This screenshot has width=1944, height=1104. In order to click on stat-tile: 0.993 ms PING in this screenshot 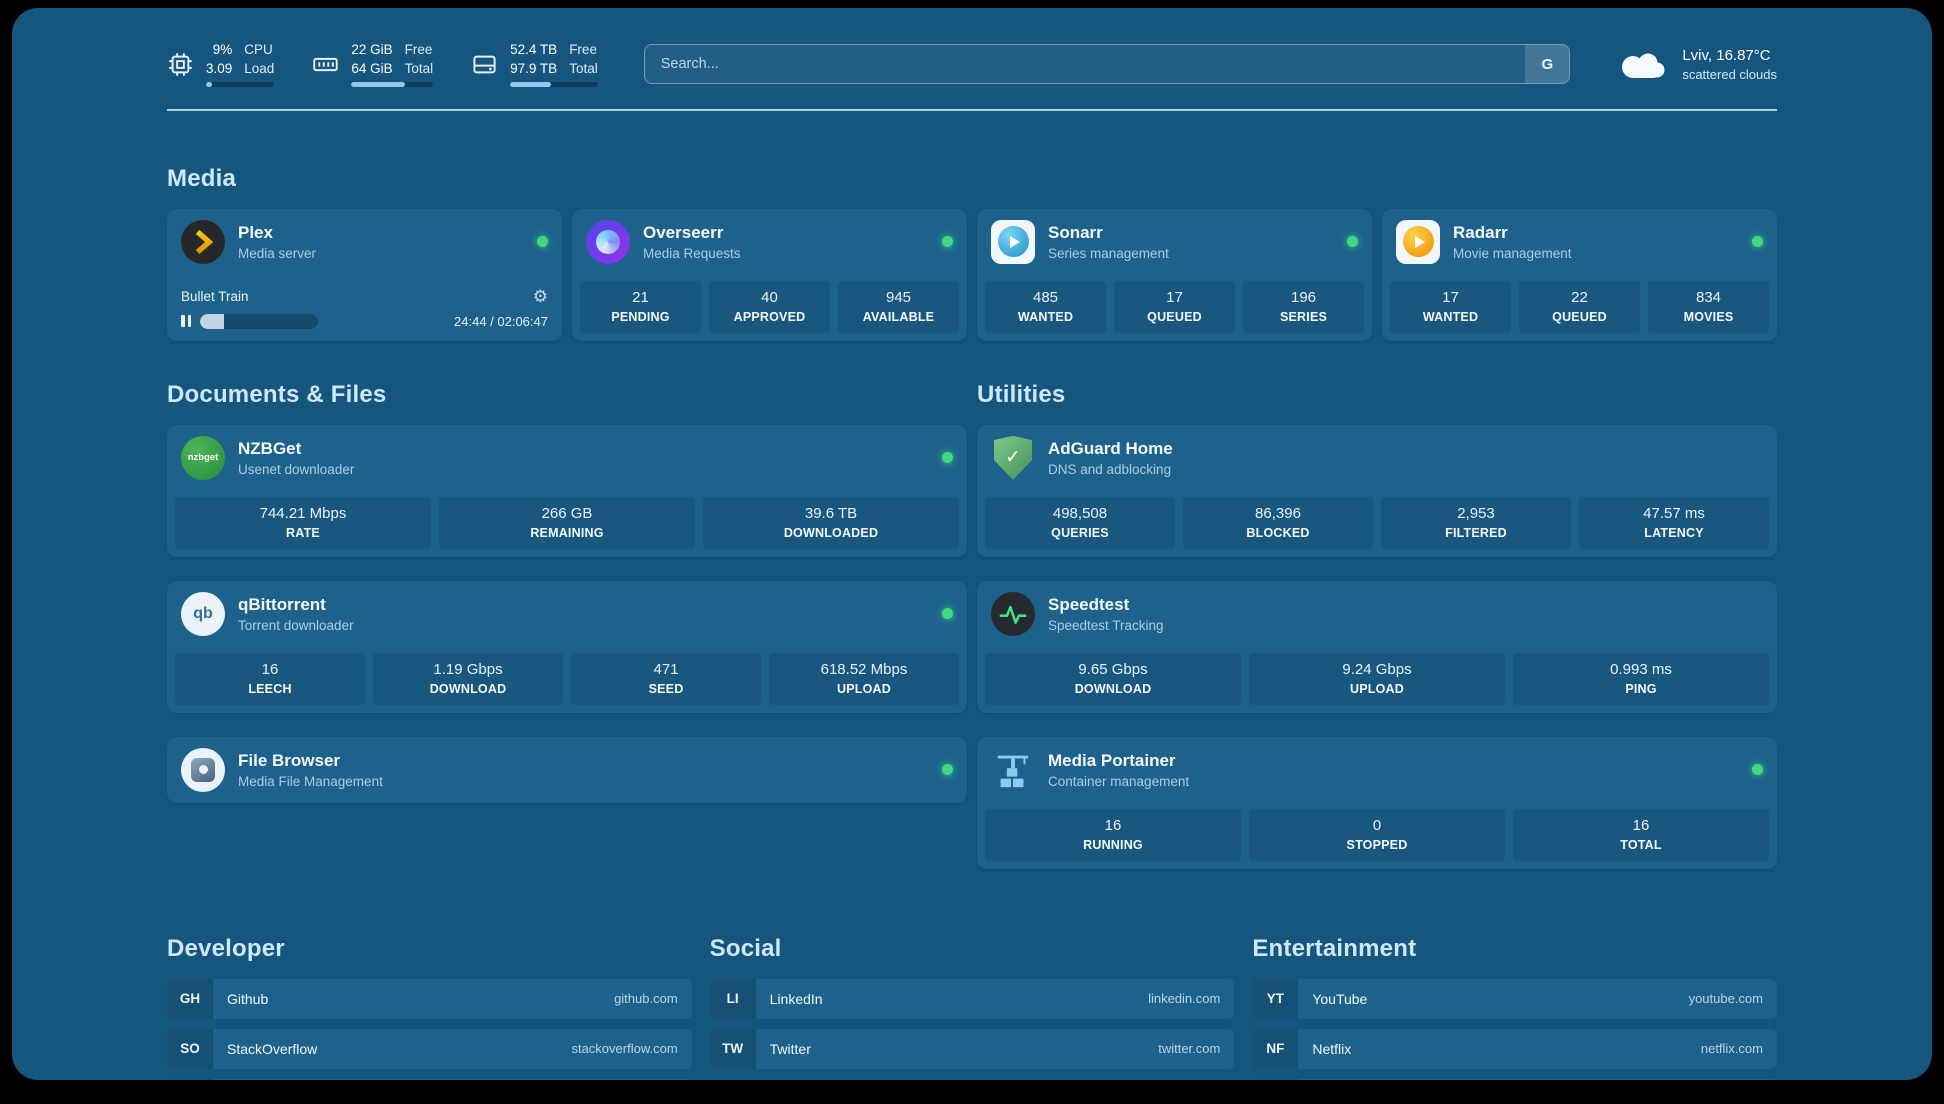, I will do `click(1641, 678)`.